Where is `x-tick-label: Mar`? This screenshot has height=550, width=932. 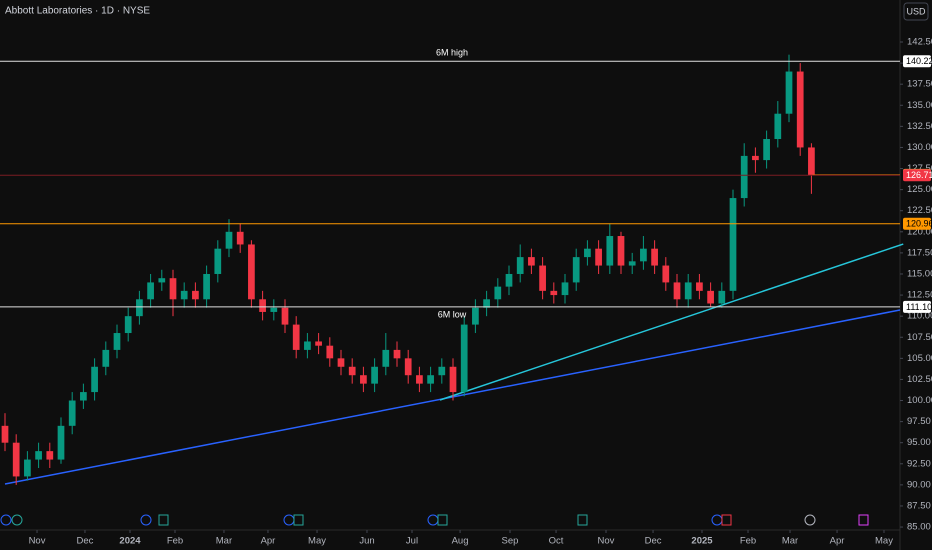 x-tick-label: Mar is located at coordinates (224, 541).